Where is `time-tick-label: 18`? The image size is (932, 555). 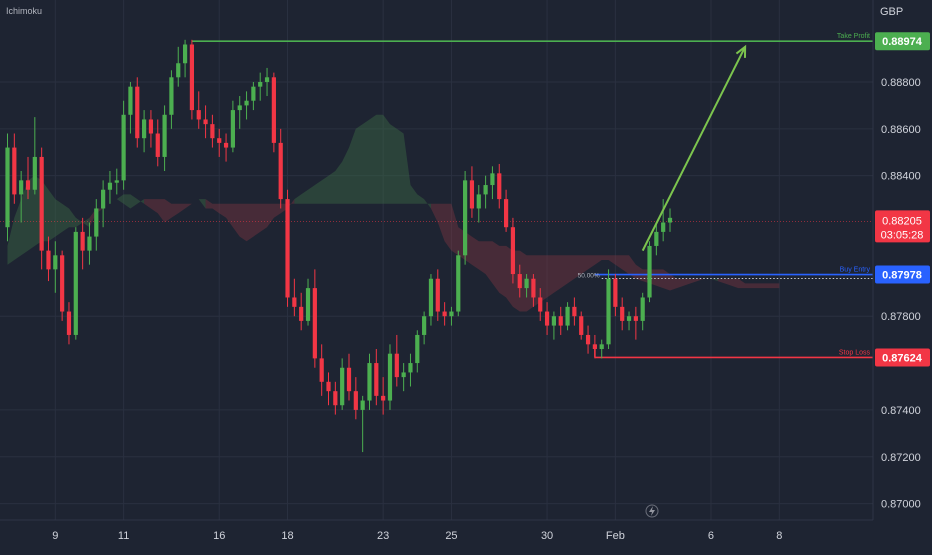 time-tick-label: 18 is located at coordinates (287, 536).